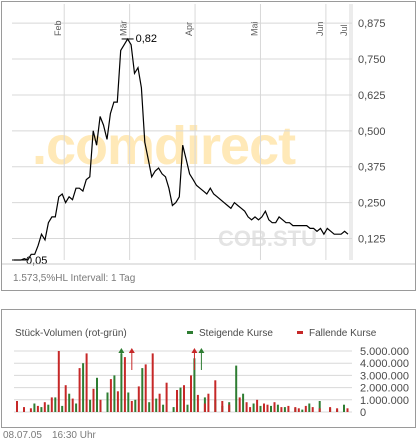 The width and height of the screenshot is (417, 443). What do you see at coordinates (384, 364) in the screenshot?
I see `volume-y-tick-label: 4.000.000` at bounding box center [384, 364].